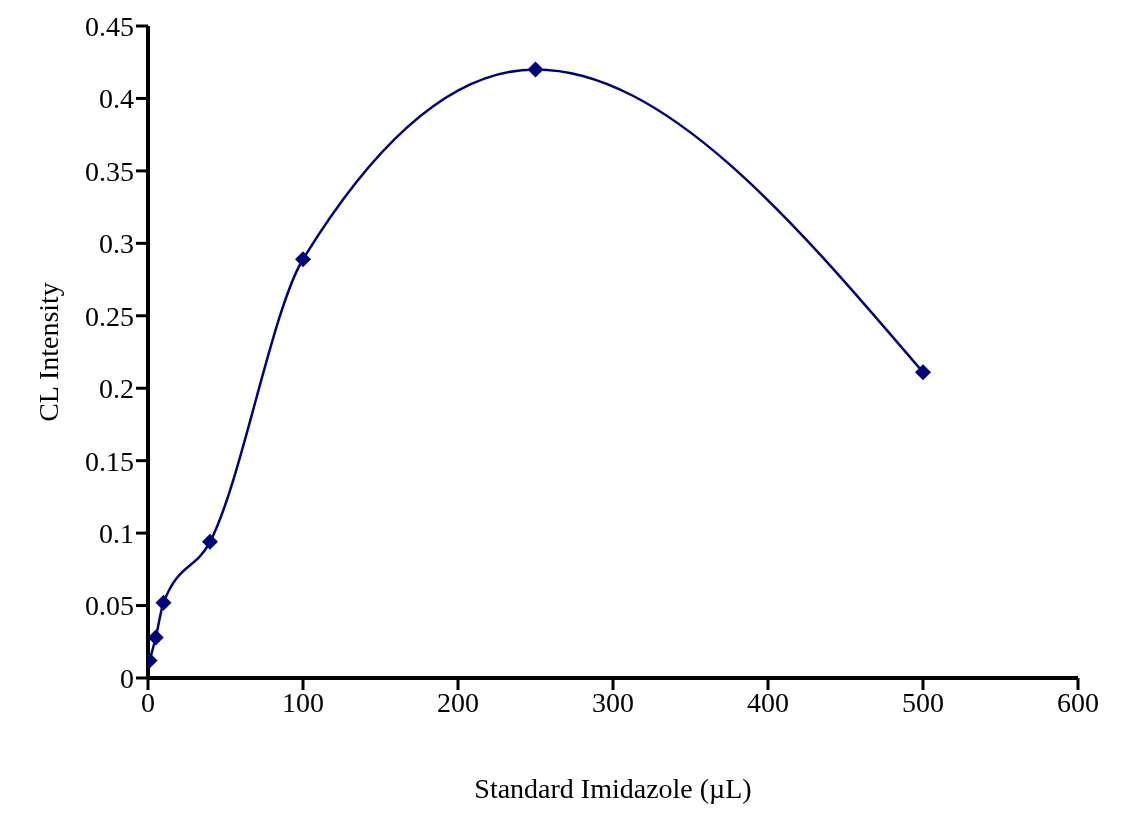 The image size is (1122, 818). Describe the element at coordinates (613, 702) in the screenshot. I see `x-tick-label: 300` at that location.